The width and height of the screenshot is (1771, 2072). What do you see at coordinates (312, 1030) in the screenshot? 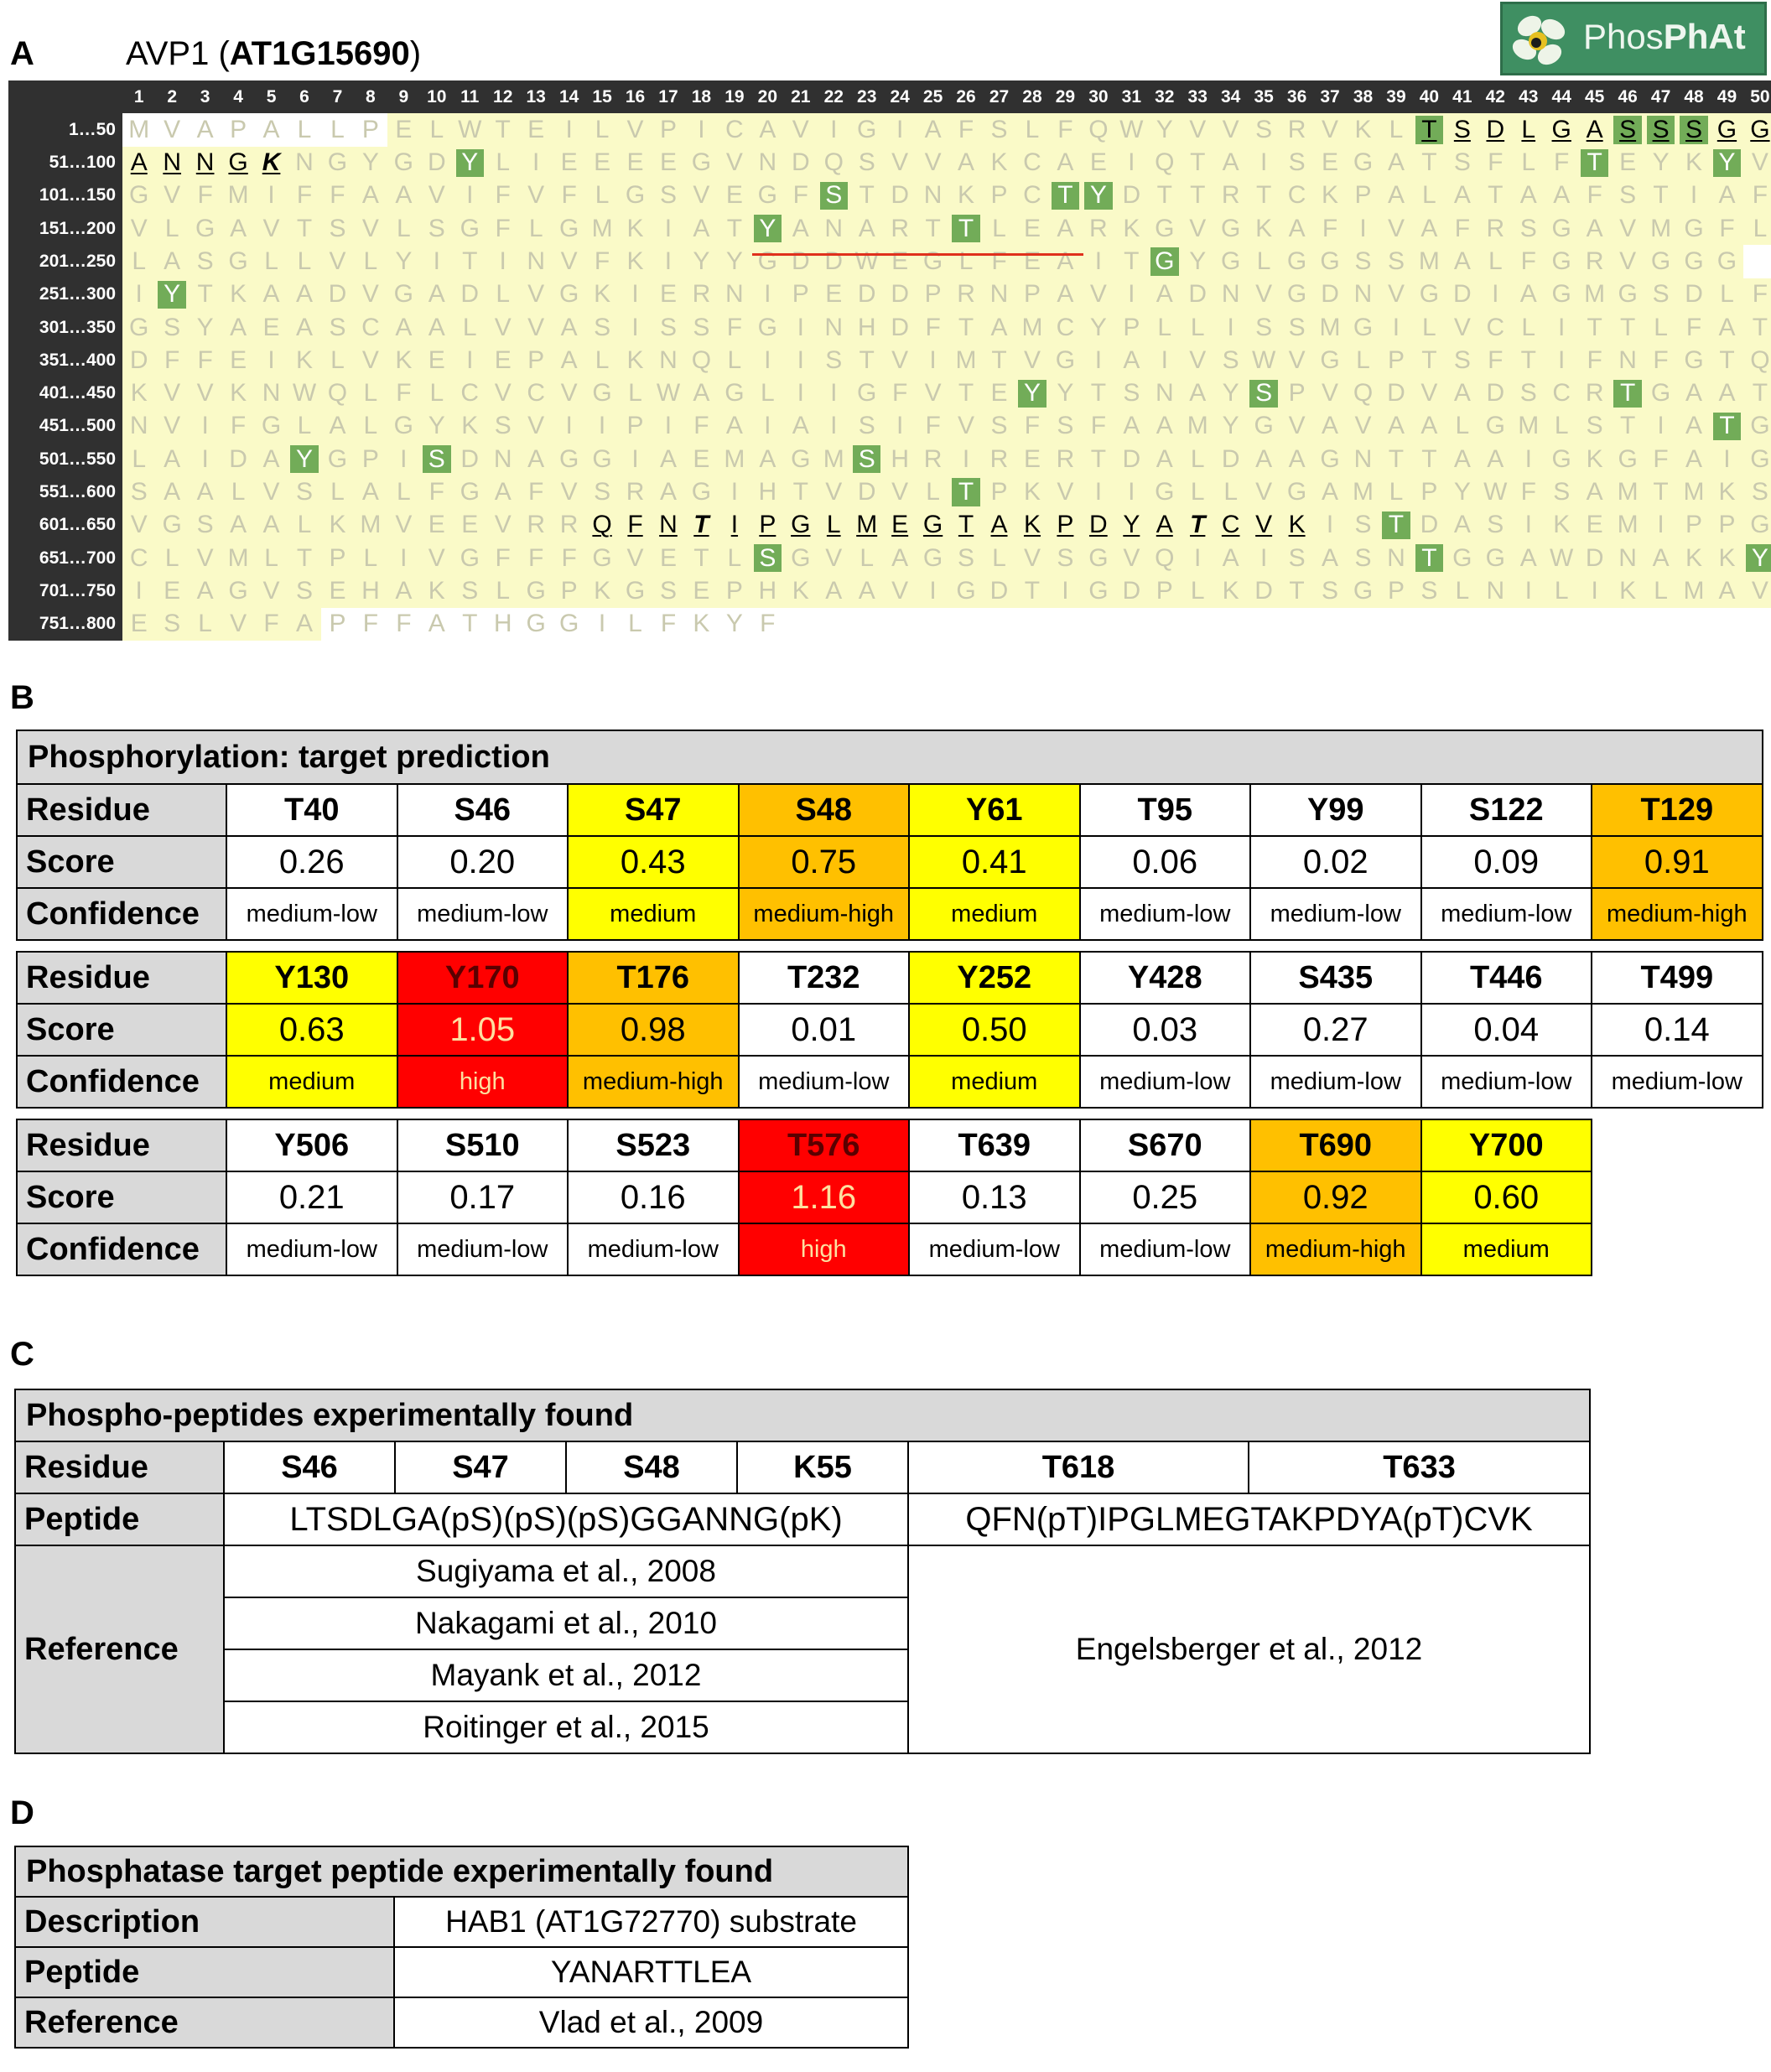
I see `score-cell: 0.63` at bounding box center [312, 1030].